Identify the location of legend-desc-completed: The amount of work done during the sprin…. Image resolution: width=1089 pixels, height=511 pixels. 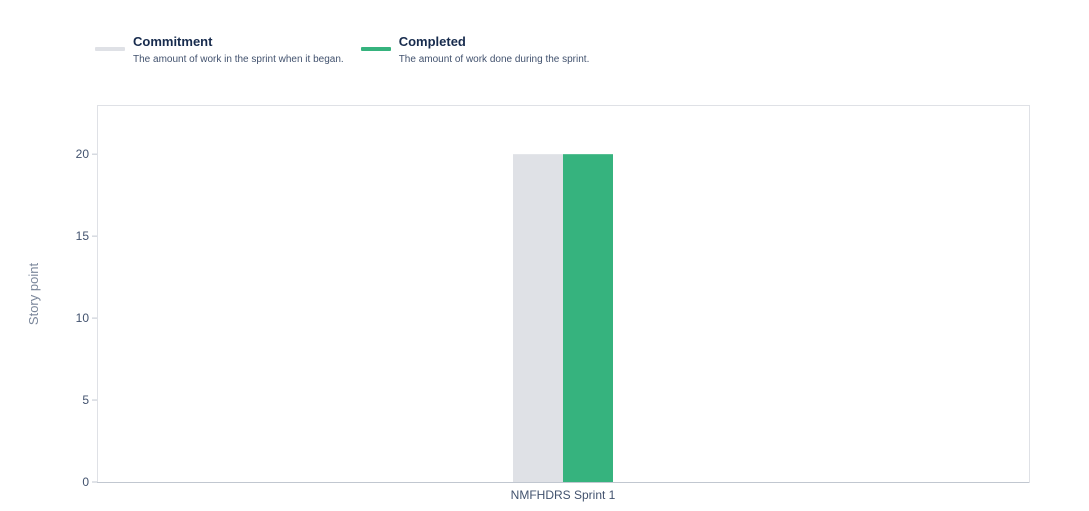
(494, 59).